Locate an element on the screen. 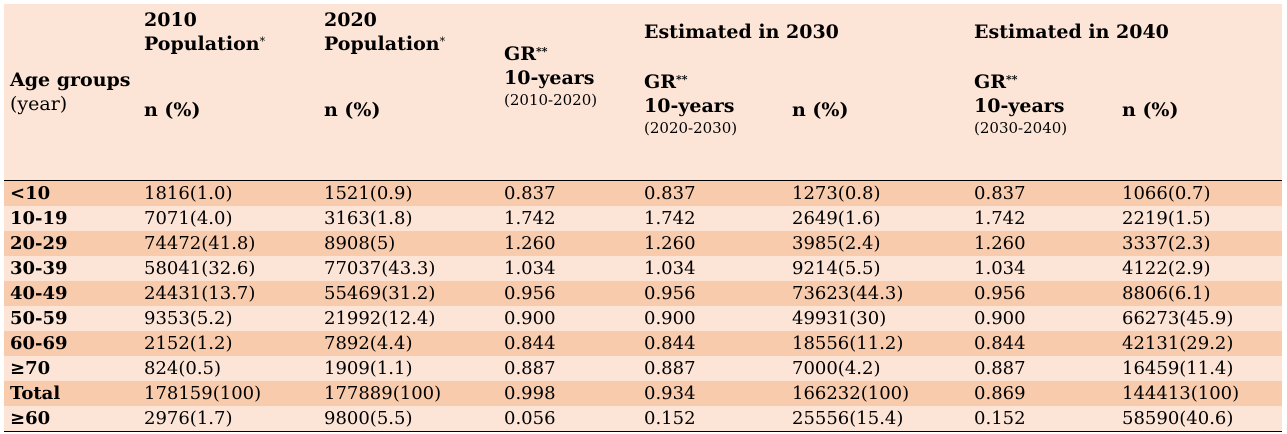 The width and height of the screenshot is (1287, 434). n2030-cell: 166232(100) is located at coordinates (877, 393).